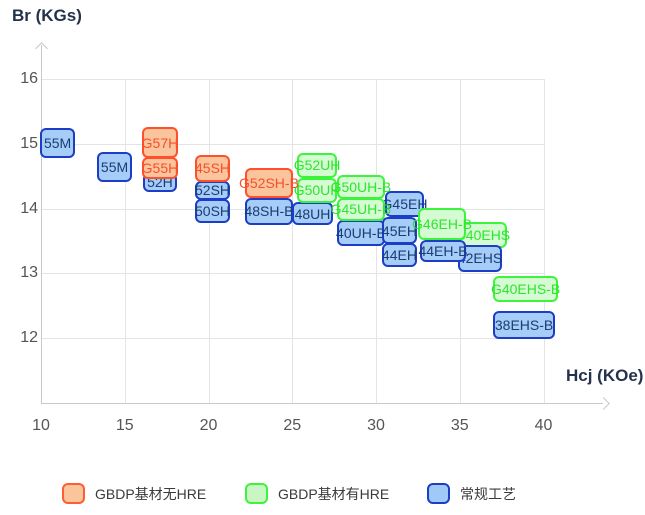 This screenshot has width=645, height=515. Describe the element at coordinates (488, 493) in the screenshot. I see `legend-label: 常规工艺` at that location.